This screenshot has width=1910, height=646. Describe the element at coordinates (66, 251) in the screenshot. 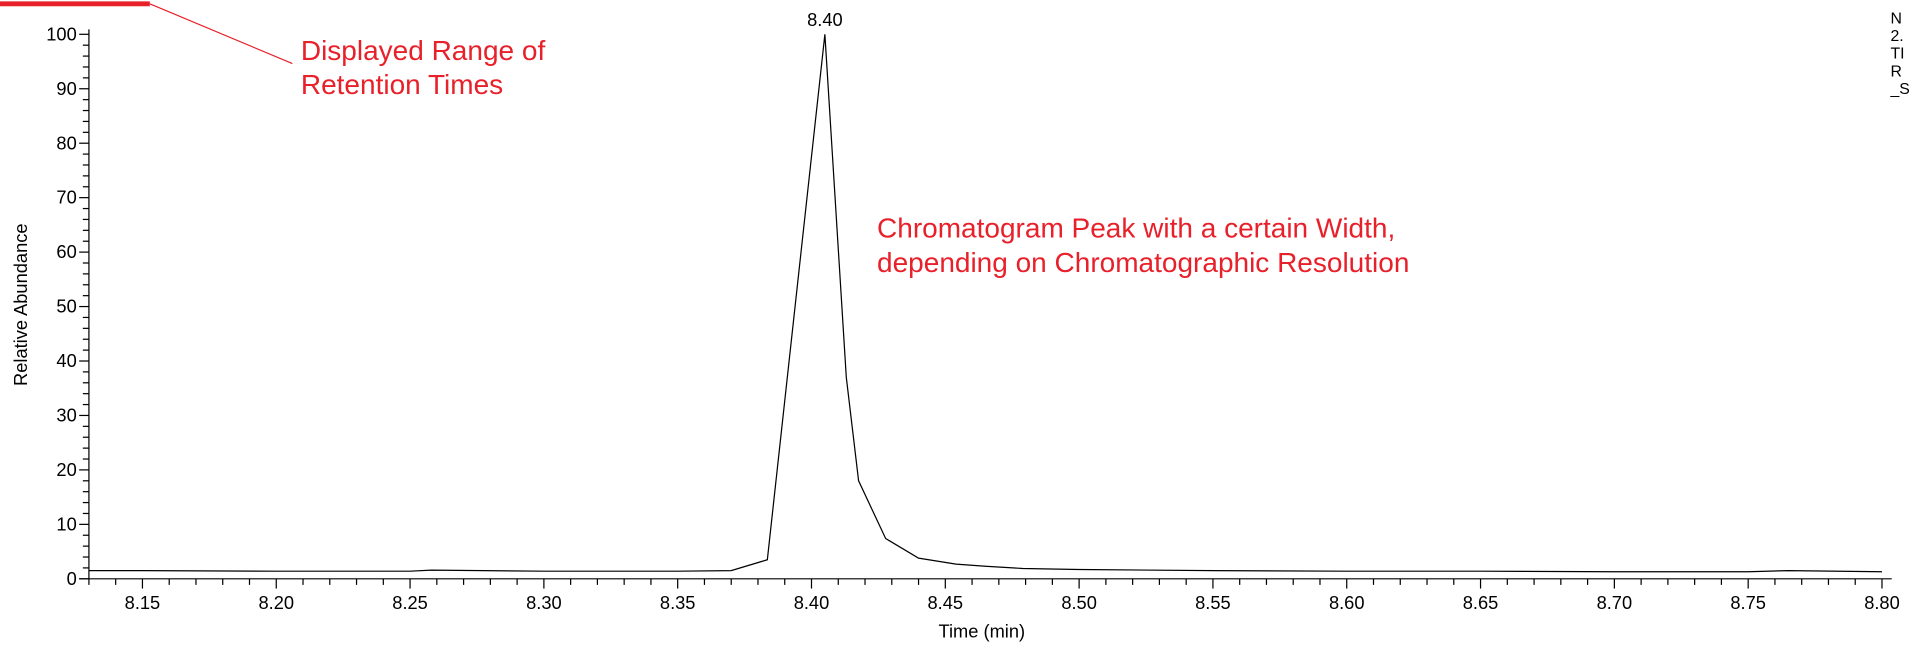

I see `y-tick-label: 60` at that location.